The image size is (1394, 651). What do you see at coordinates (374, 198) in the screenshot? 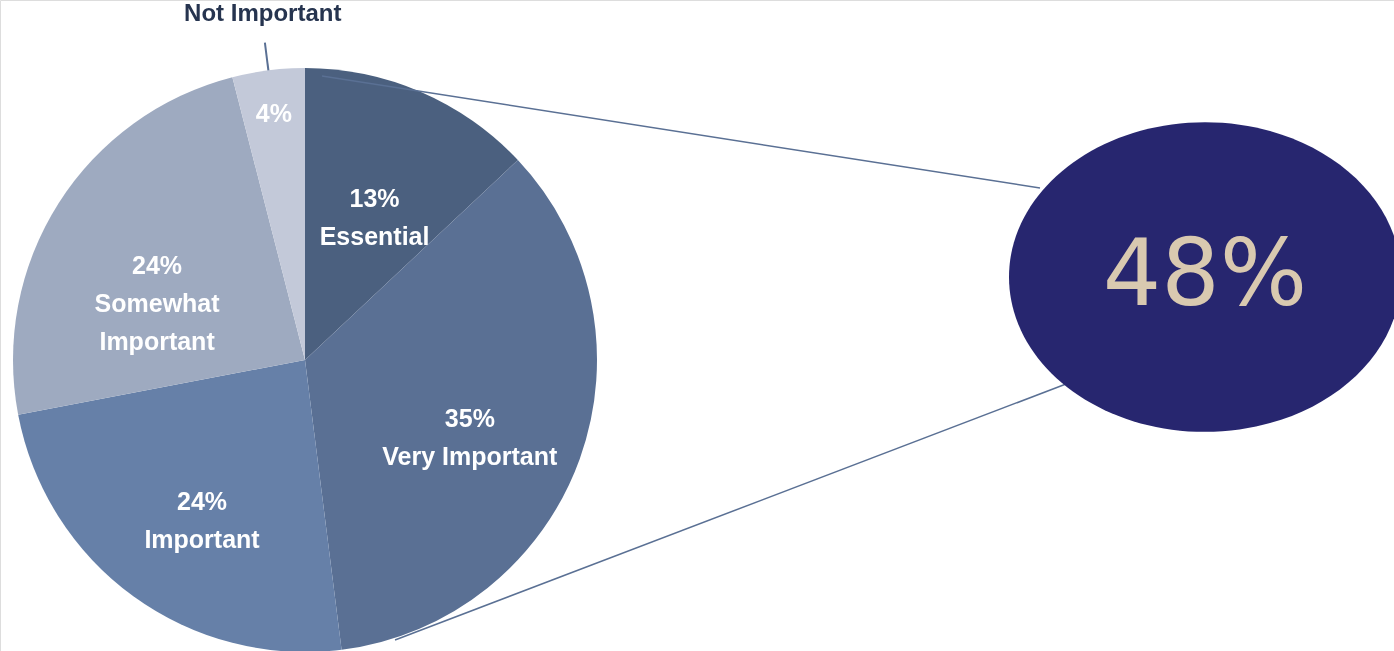
I see `data-label: 13%` at bounding box center [374, 198].